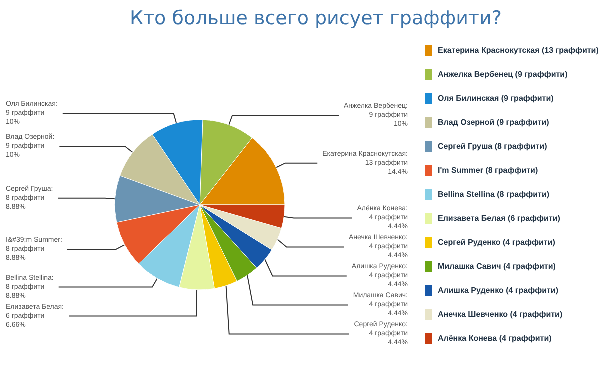  I want to click on legend-label: I'm Summer (8 граффити), so click(488, 170).